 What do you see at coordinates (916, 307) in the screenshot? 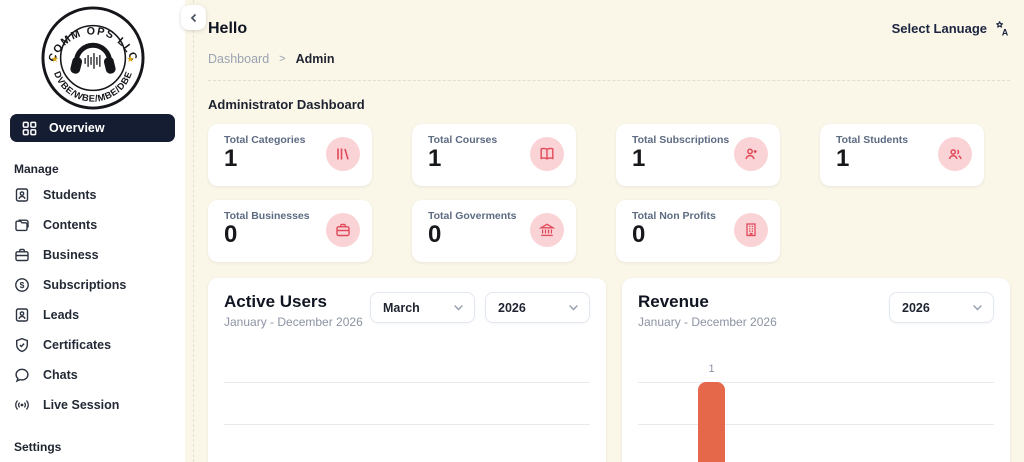
I see `revenue-year-select-value: 2026` at bounding box center [916, 307].